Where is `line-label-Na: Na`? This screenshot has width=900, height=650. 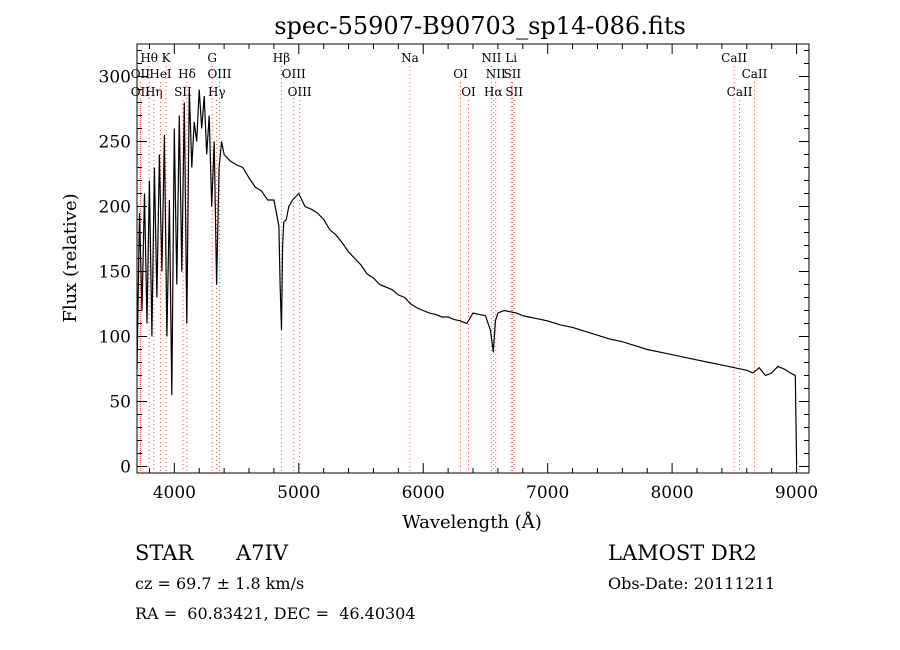
line-label-Na: Na is located at coordinates (410, 58).